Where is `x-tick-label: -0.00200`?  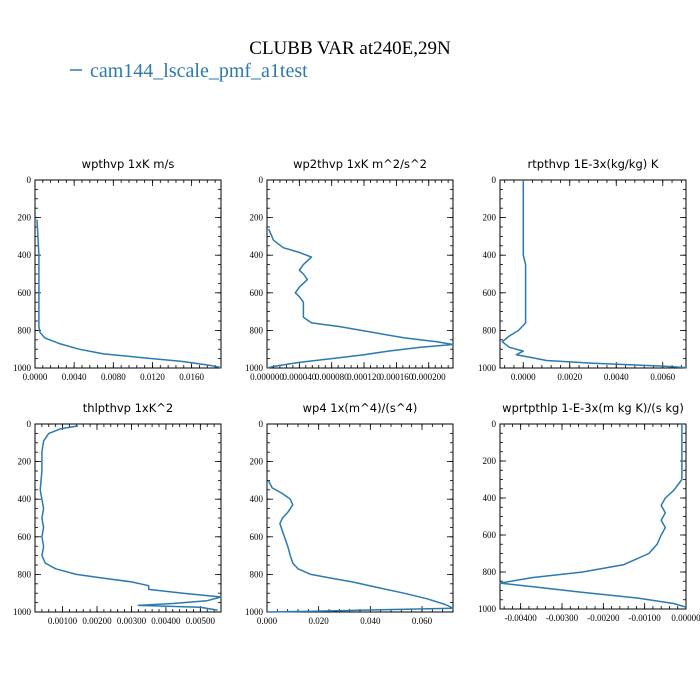 x-tick-label: -0.00200 is located at coordinates (603, 618).